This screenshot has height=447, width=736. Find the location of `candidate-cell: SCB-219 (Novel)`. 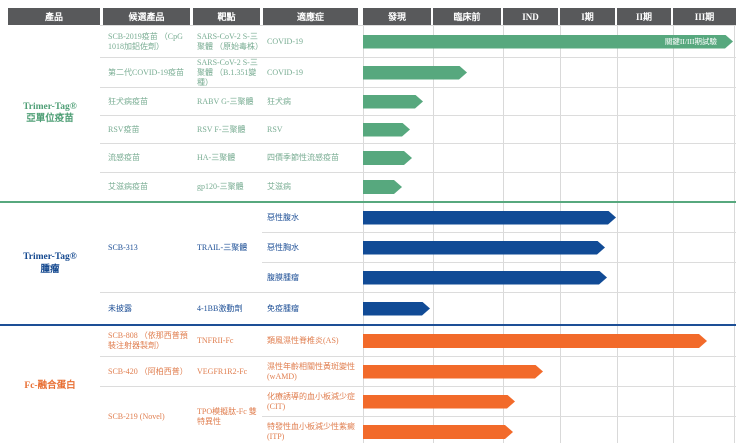

candidate-cell: SCB-219 (Novel) is located at coordinates (136, 416).